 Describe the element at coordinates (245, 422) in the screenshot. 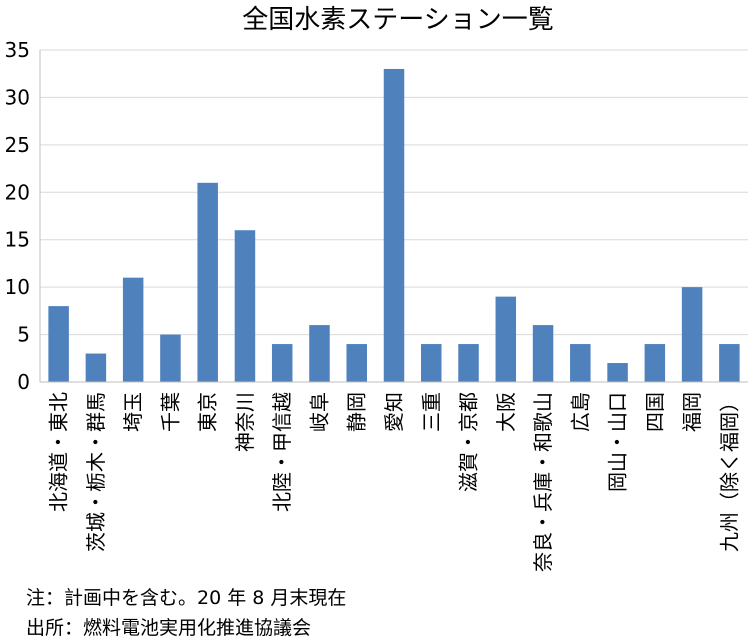

I see `x-category-label: 神奈川` at that location.